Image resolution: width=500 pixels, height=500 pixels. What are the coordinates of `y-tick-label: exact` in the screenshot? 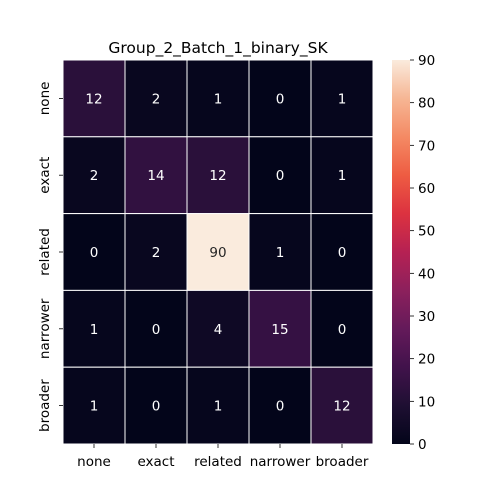 It's located at (45, 175).